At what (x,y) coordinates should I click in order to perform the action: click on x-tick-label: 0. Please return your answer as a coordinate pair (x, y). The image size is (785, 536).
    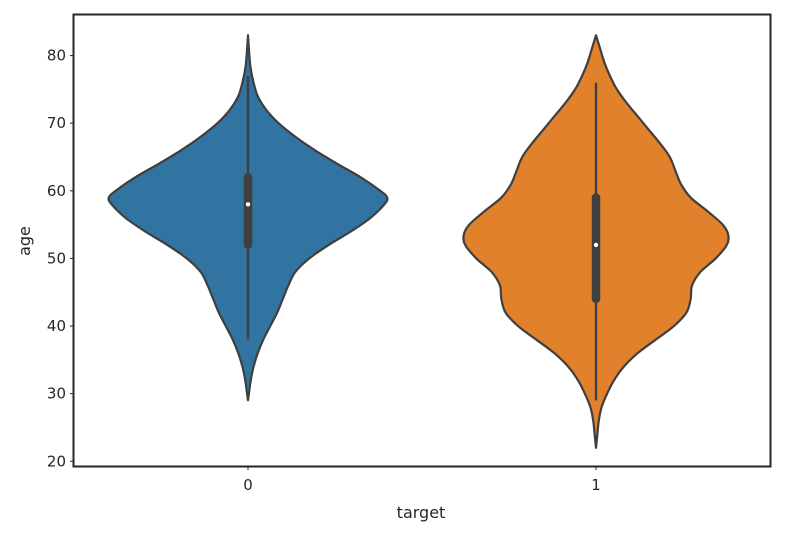
    Looking at the image, I should click on (248, 485).